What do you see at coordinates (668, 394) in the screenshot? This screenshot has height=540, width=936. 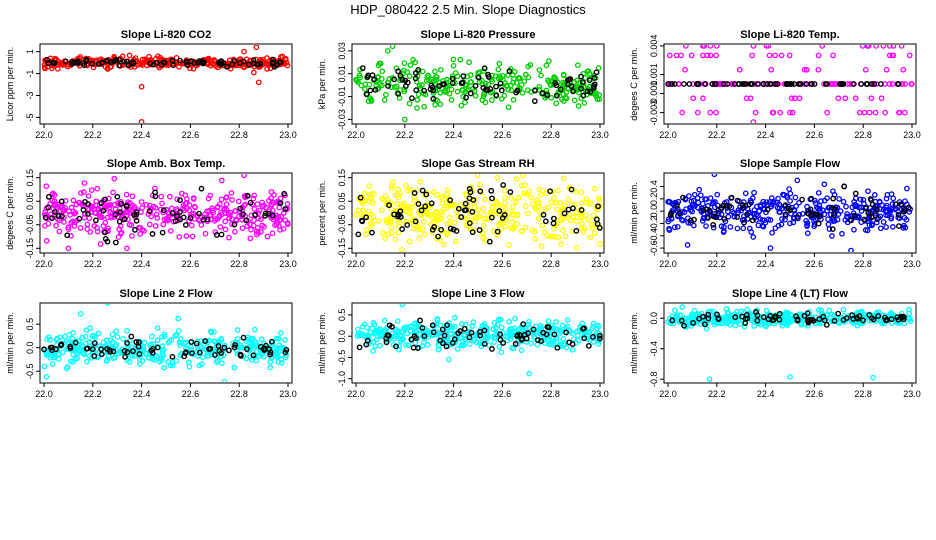 I see `x-tick-label: 22.0` at bounding box center [668, 394].